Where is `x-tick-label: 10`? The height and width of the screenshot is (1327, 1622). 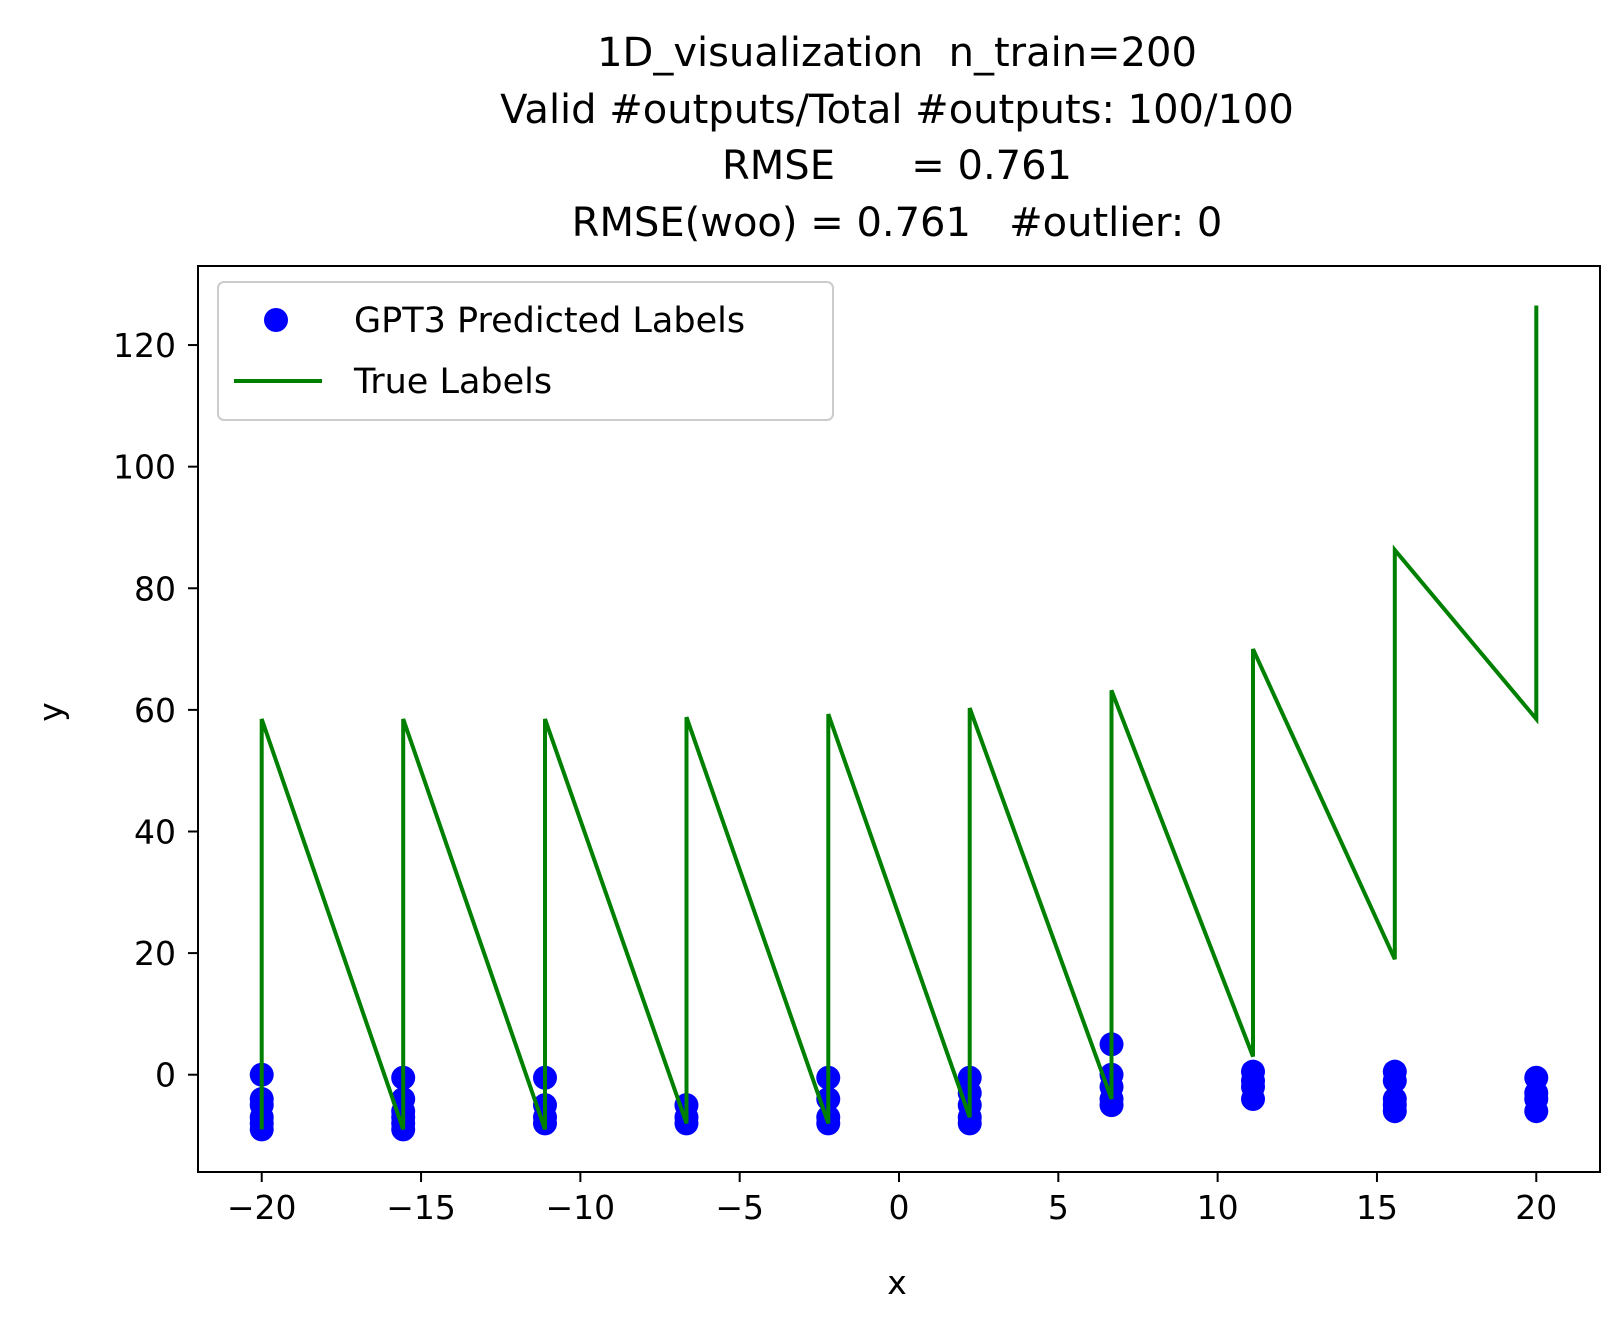 x-tick-label: 10 is located at coordinates (1218, 1207).